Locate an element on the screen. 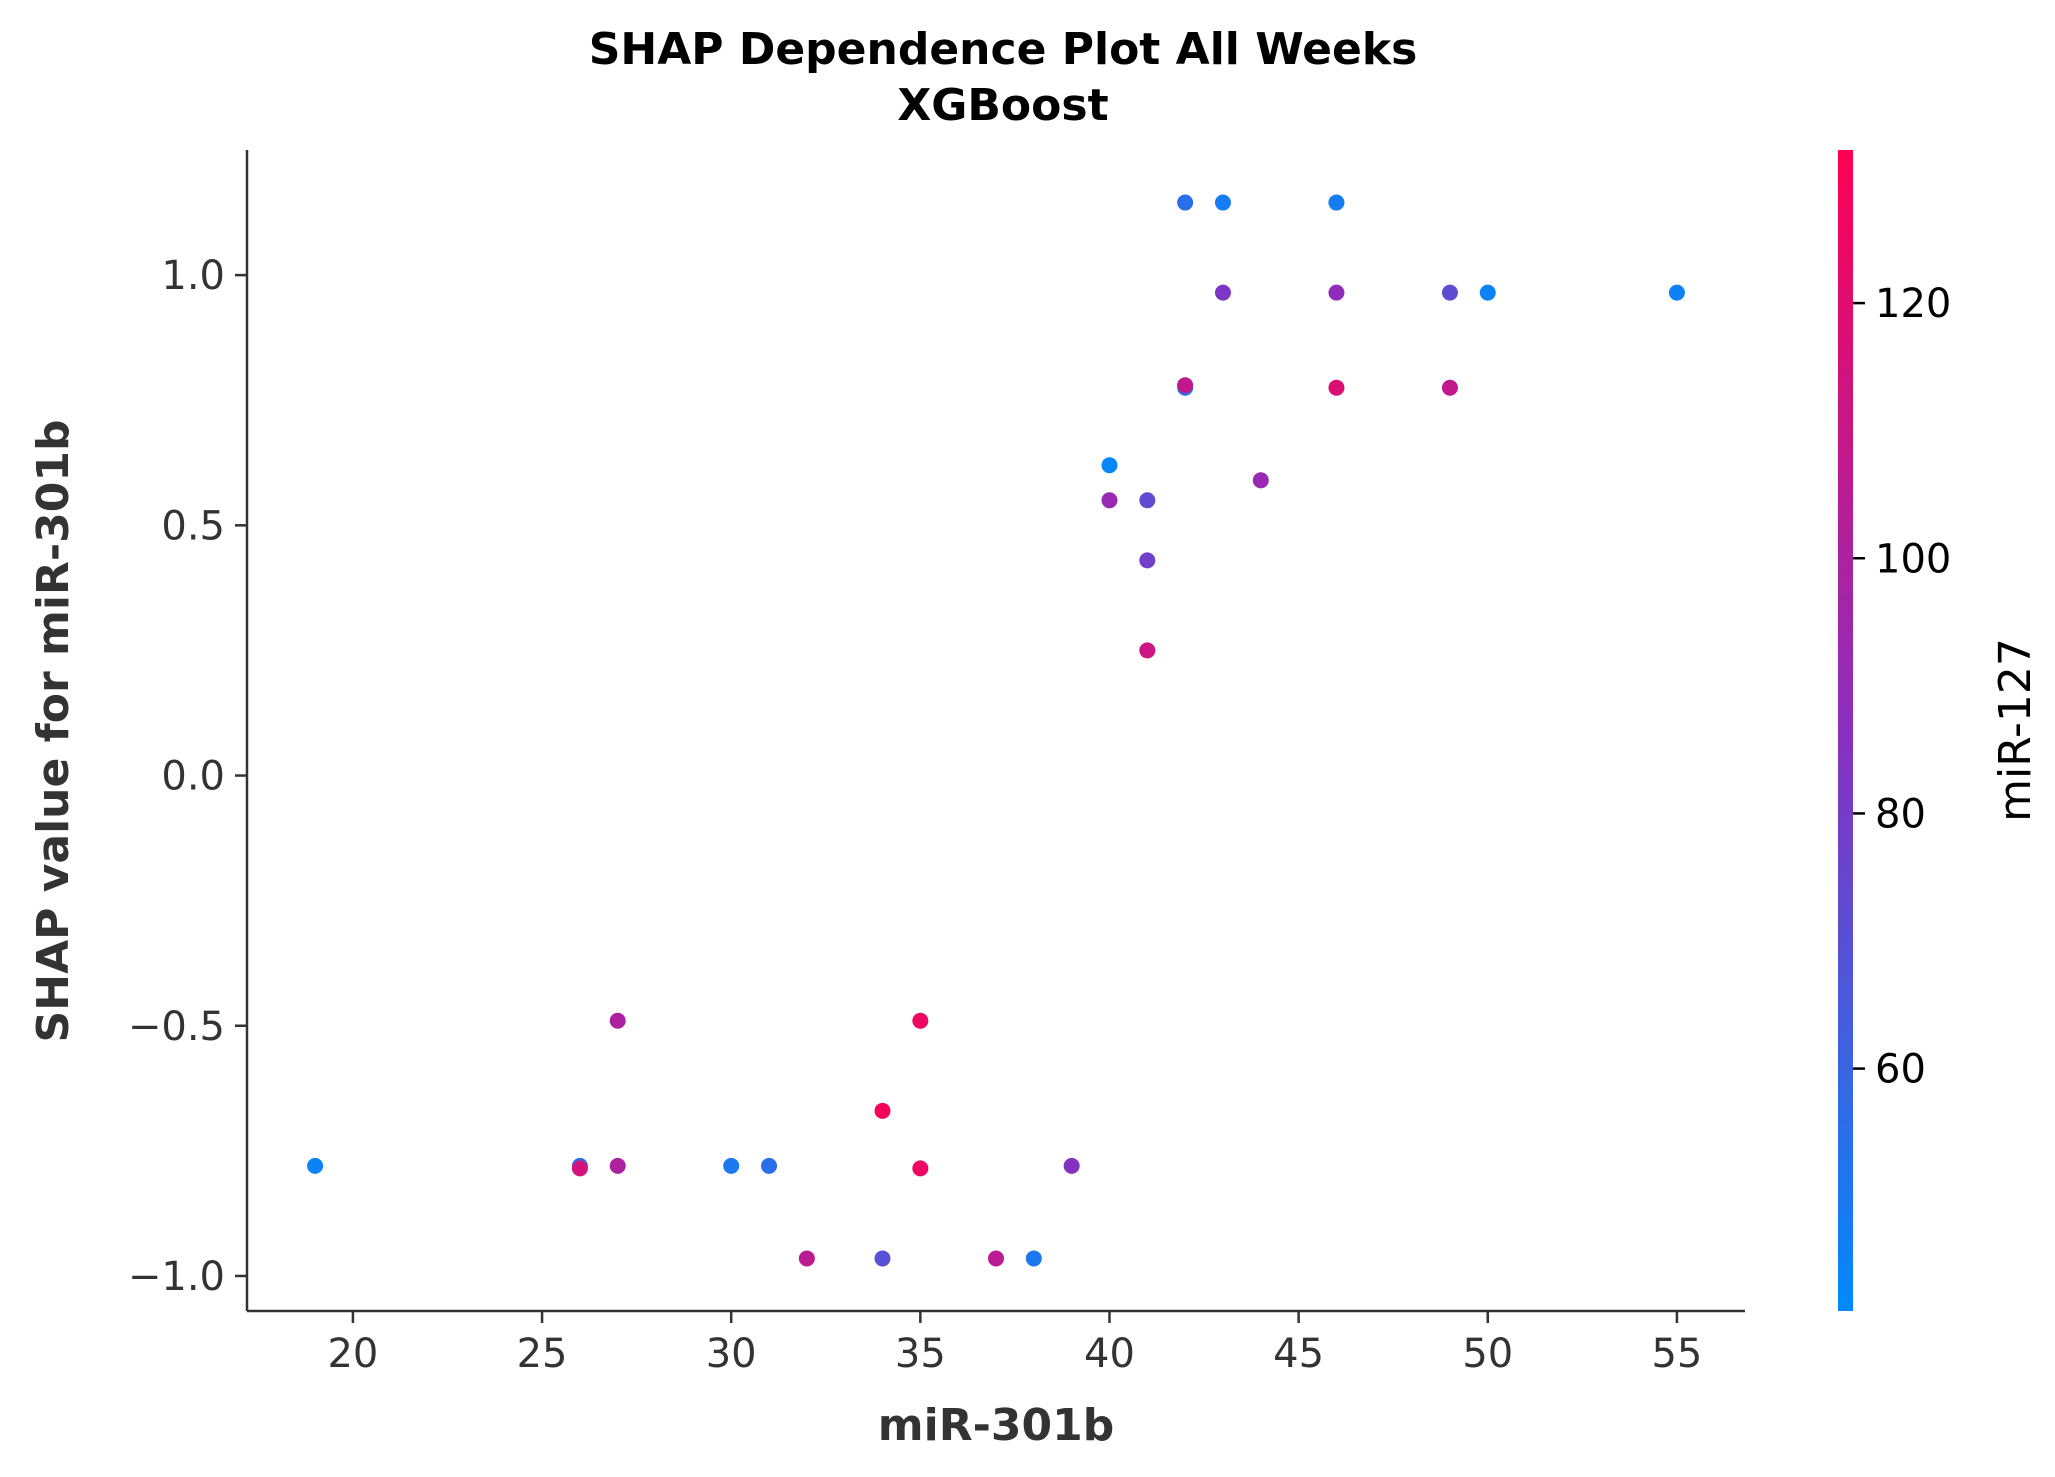 This screenshot has width=2055, height=1477. colorbar-tick-label: 100 is located at coordinates (1913, 559).